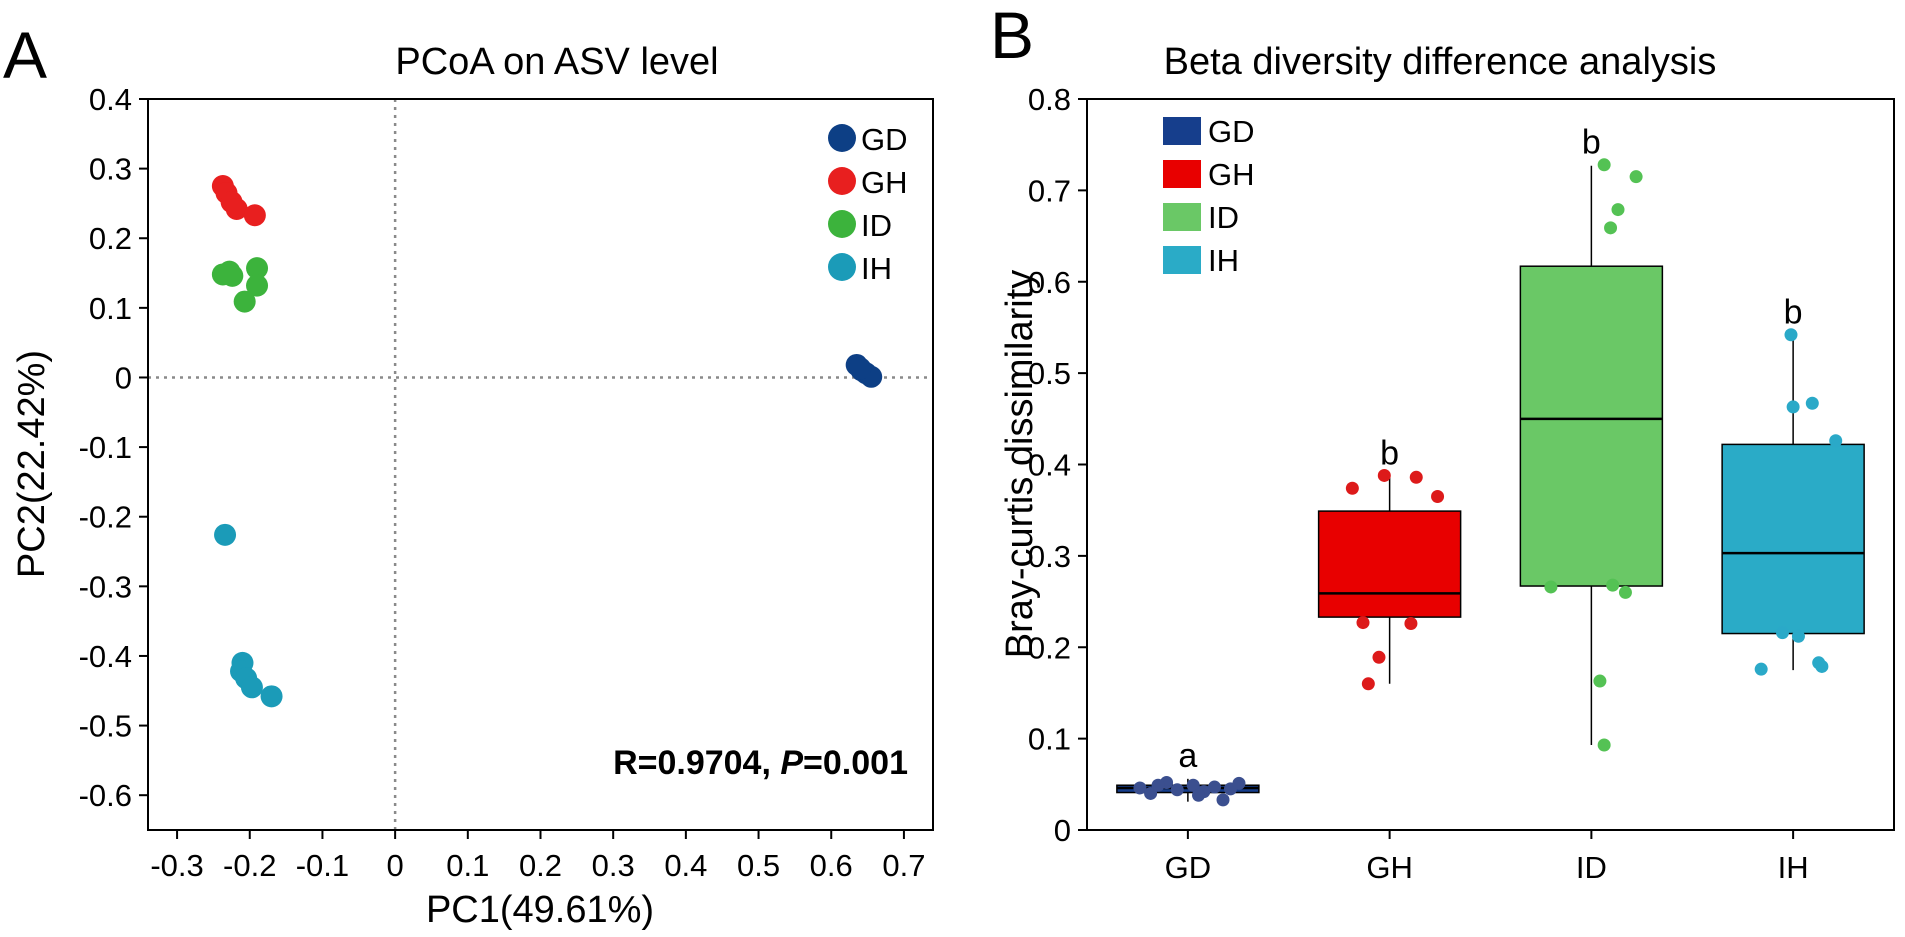 Image resolution: width=1905 pixels, height=937 pixels. I want to click on panel-a-label: A, so click(25, 55).